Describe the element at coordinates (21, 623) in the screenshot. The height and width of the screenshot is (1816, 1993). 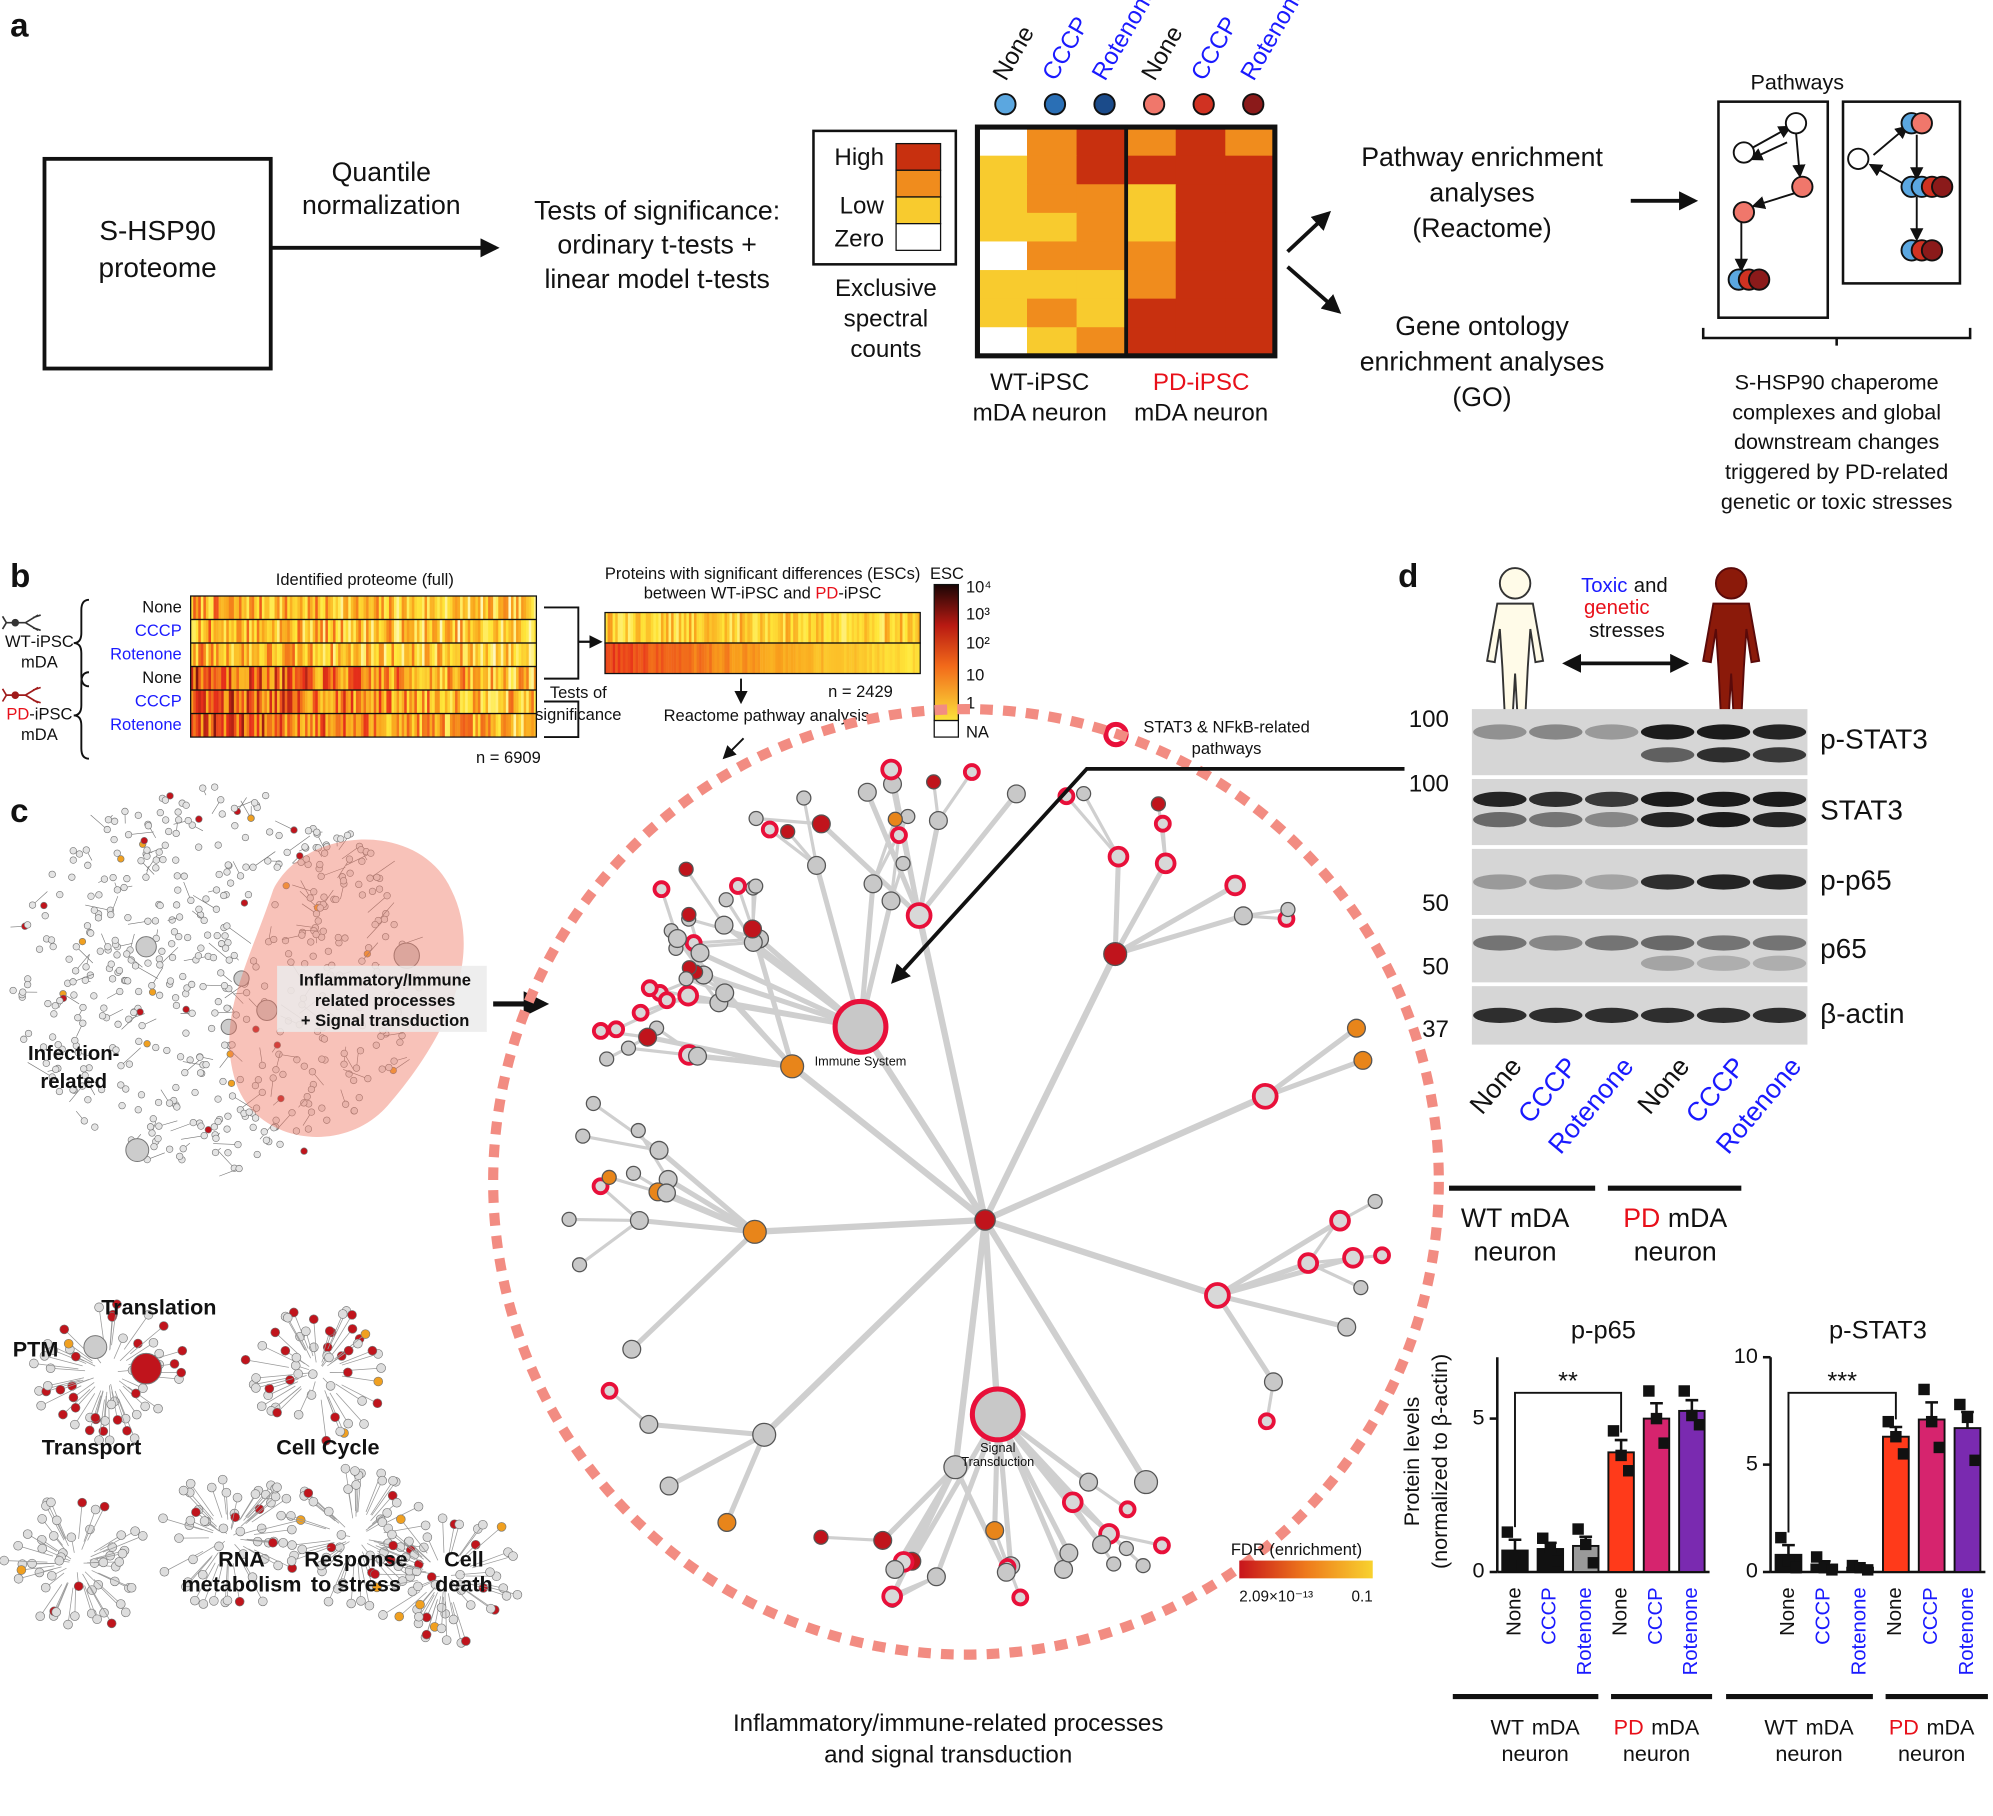
I see `neuron-icon` at that location.